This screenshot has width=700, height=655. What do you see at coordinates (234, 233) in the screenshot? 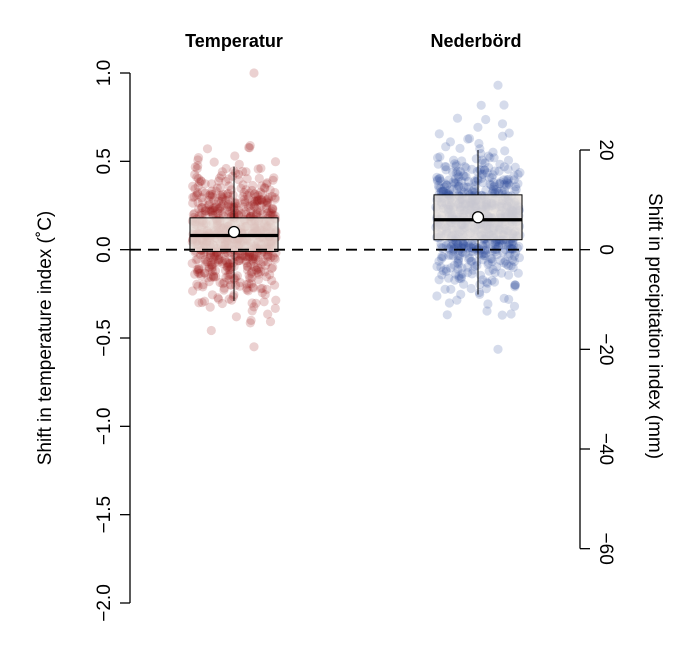
I see `boxplot-group` at bounding box center [234, 233].